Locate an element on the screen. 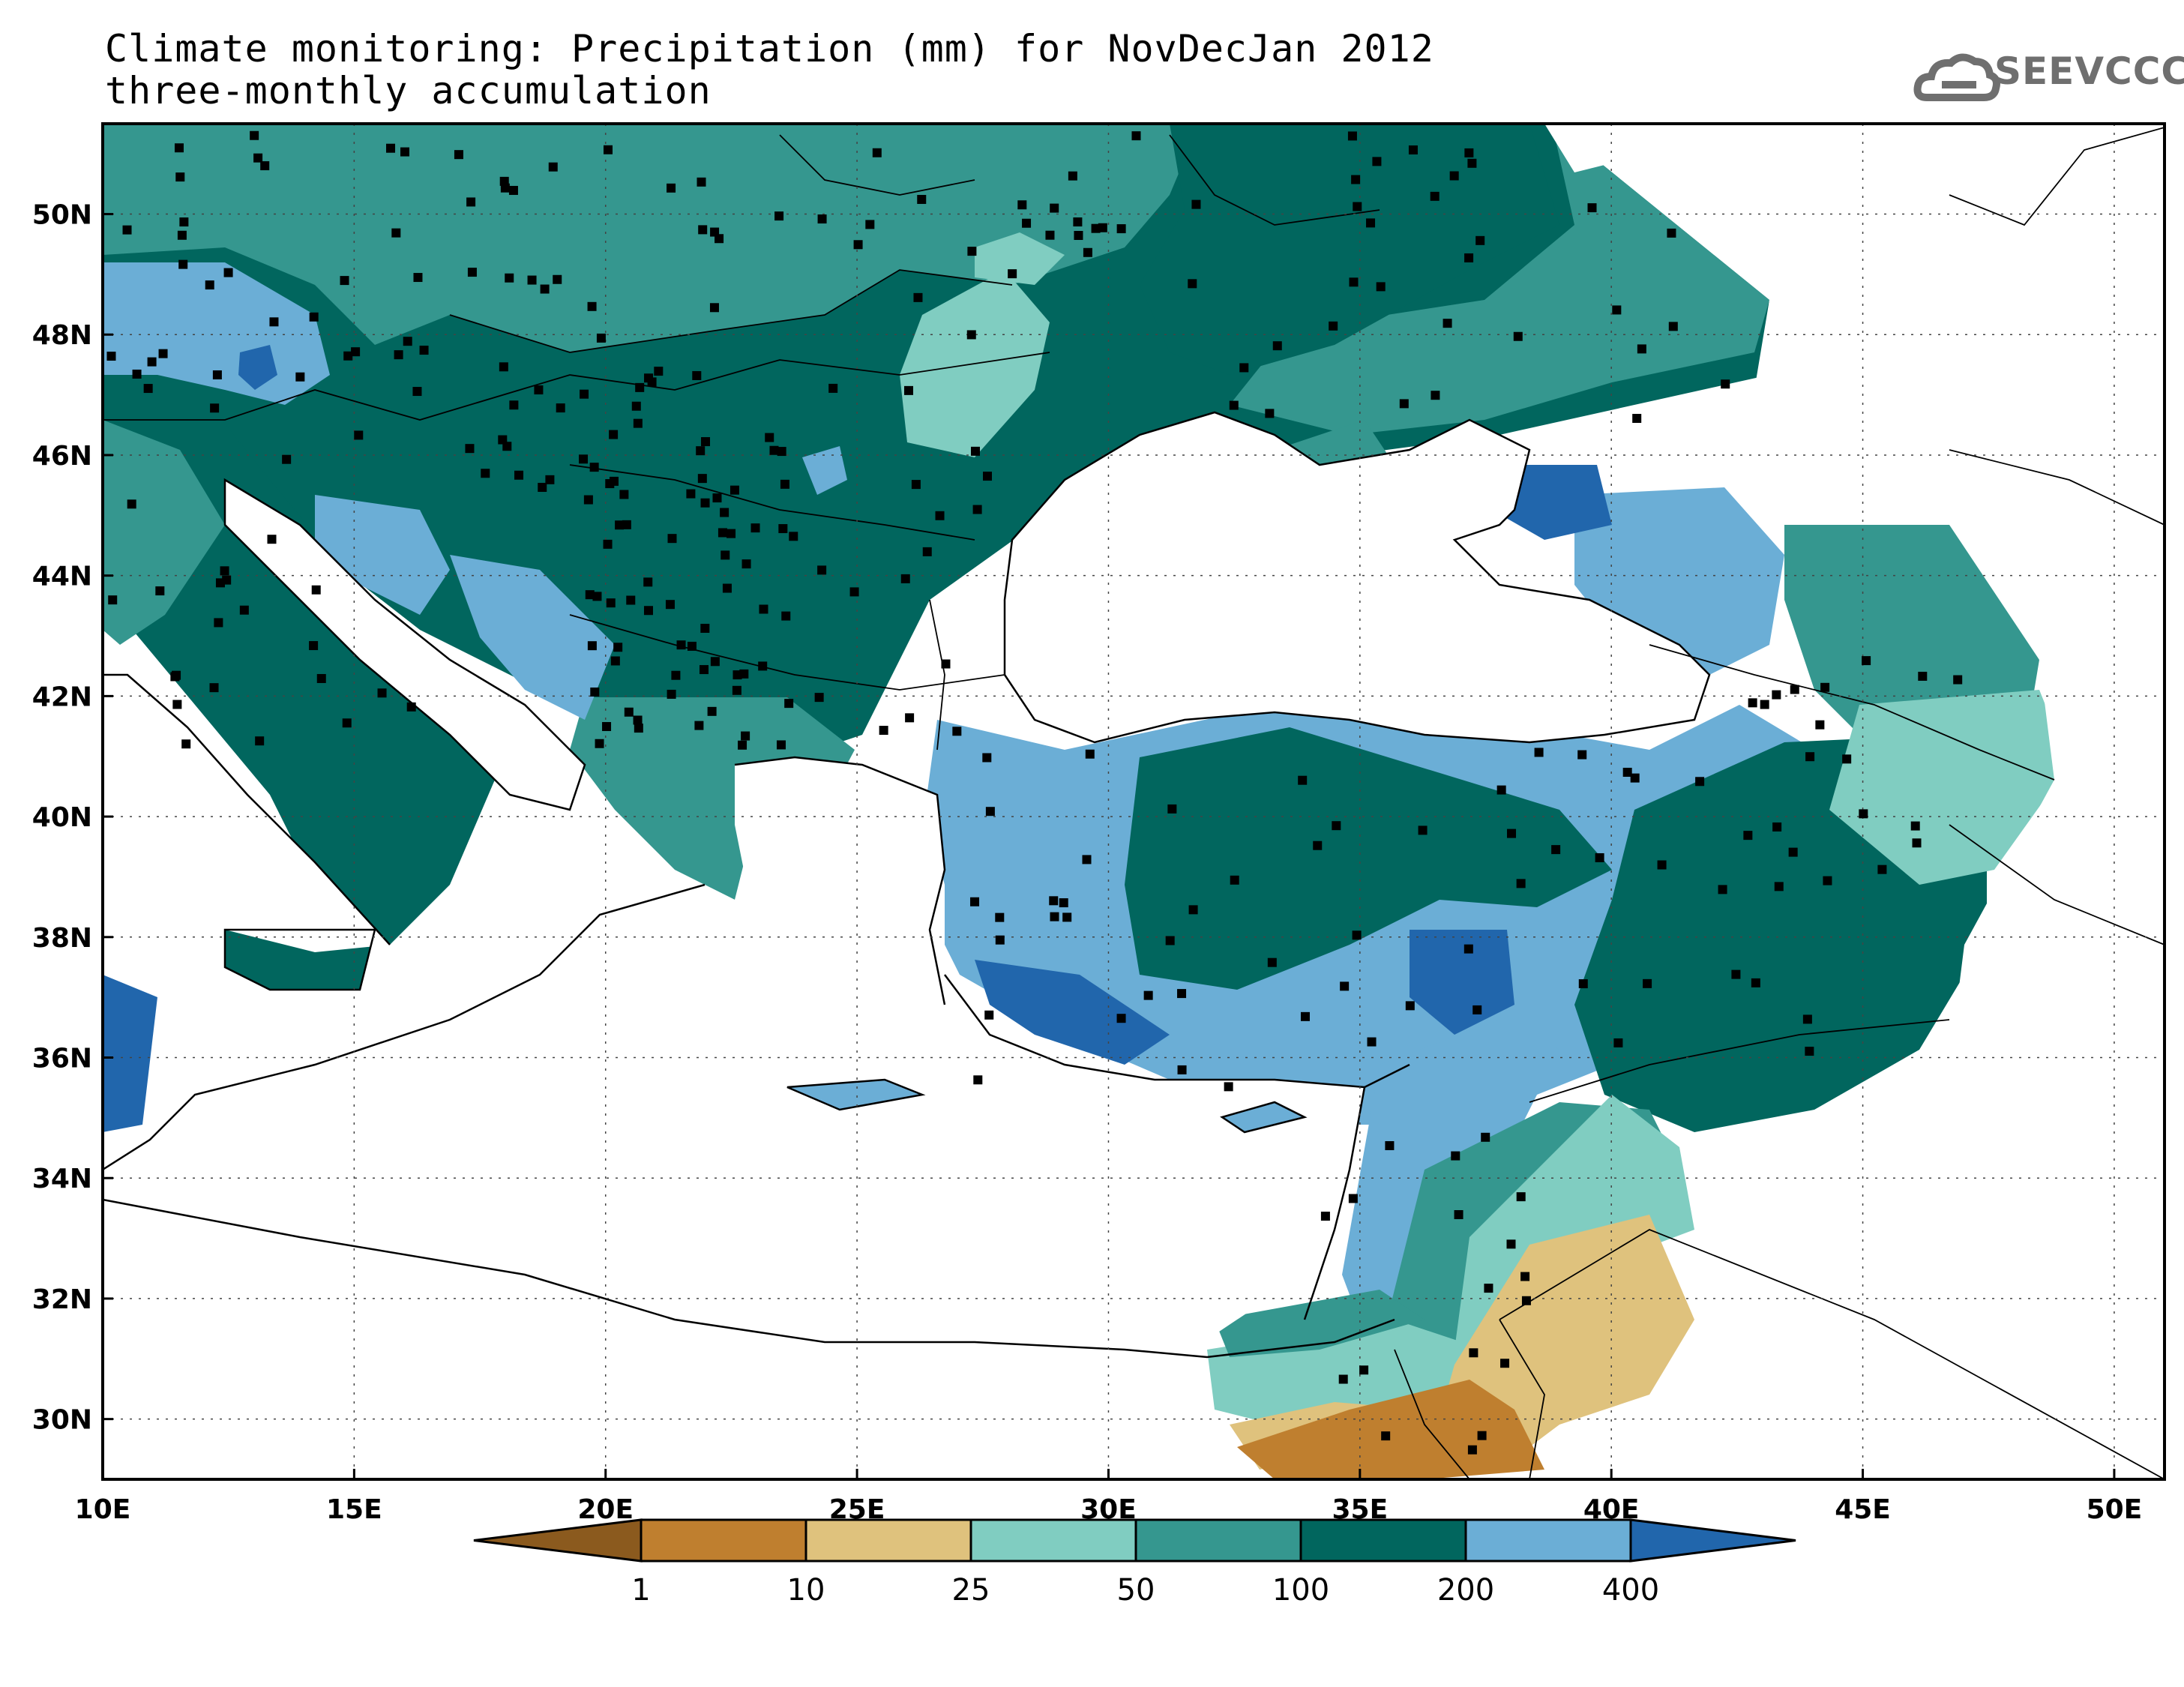  lat-tick-label: 38N is located at coordinates (62, 938).